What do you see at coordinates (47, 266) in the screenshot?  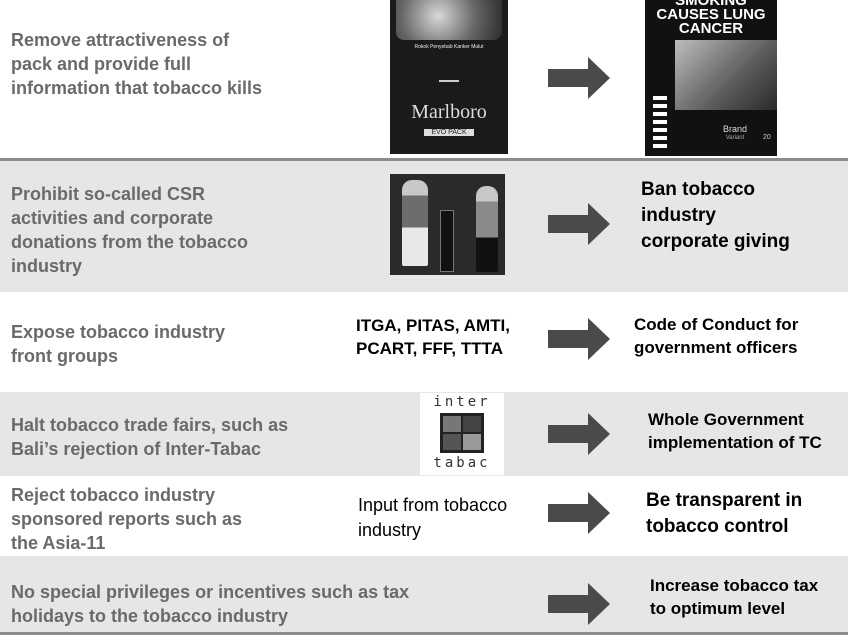 I see `row-2-left-line-4: industry` at bounding box center [47, 266].